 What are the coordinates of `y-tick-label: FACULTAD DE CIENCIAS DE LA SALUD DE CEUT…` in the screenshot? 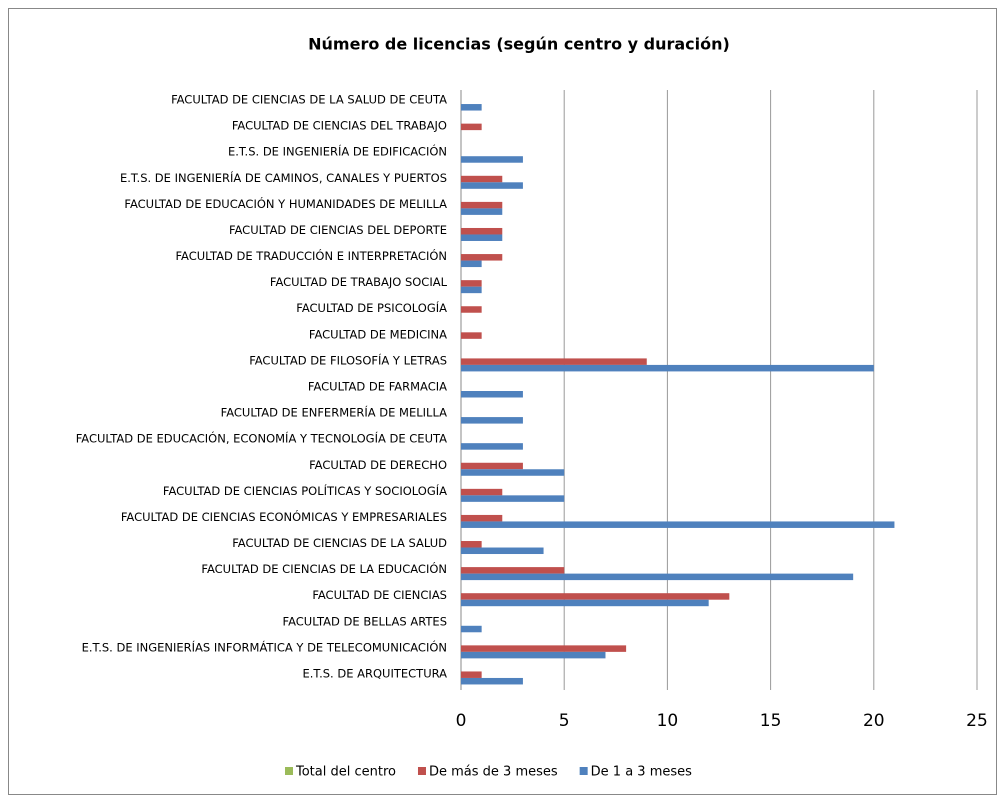 It's located at (309, 100).